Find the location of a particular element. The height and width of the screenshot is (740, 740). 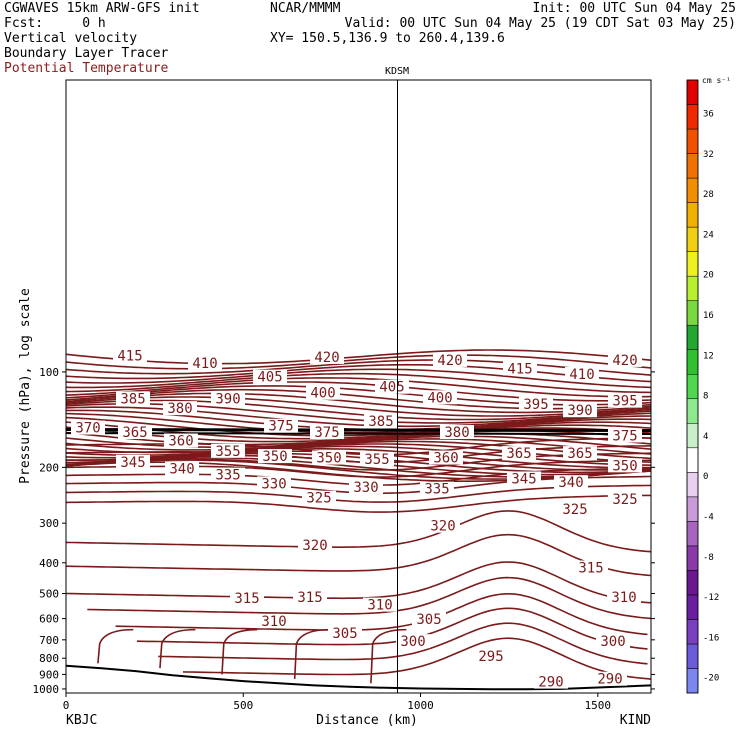

model-title: CGWAVES 15km ARW-GFS init is located at coordinates (102, 8).